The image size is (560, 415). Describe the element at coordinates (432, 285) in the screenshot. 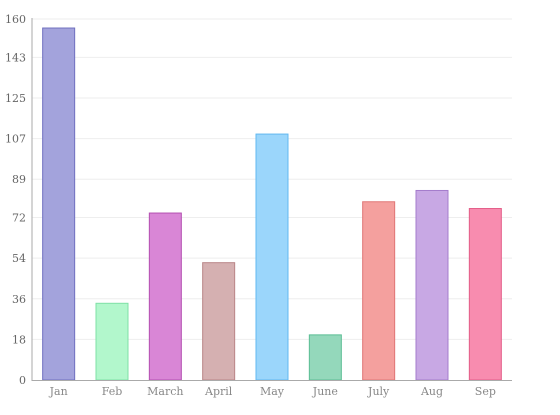

I see `bar-aug` at that location.